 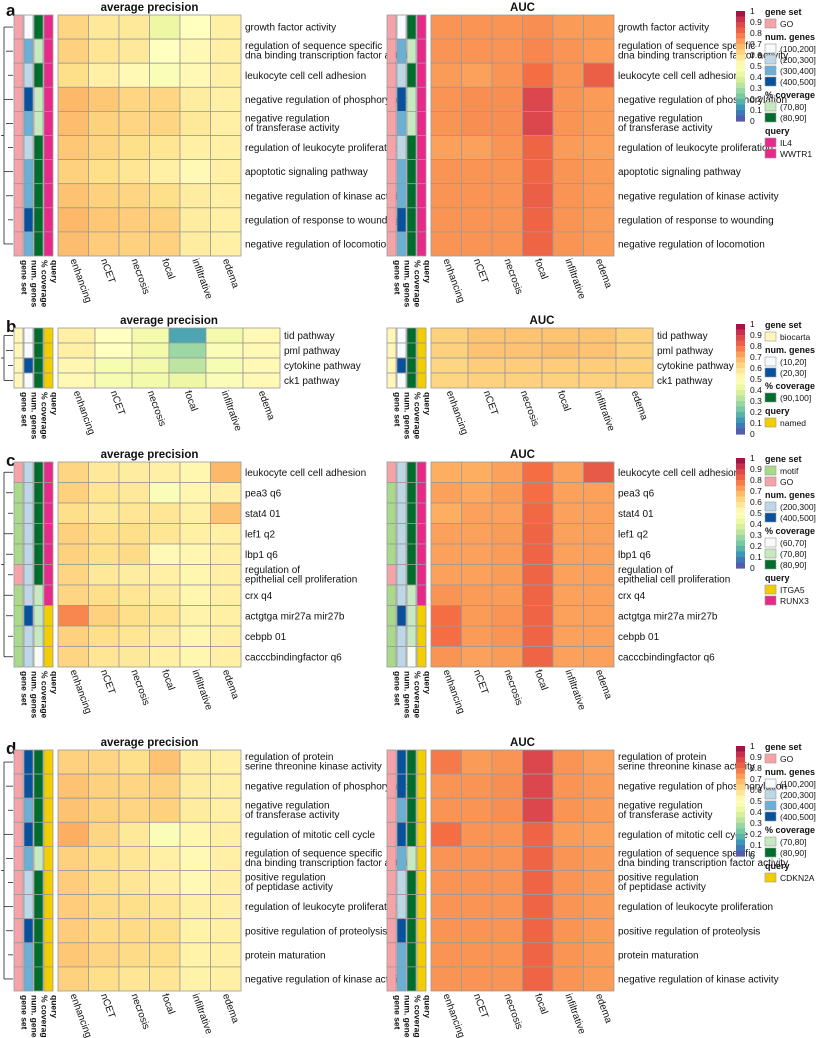 What do you see at coordinates (752, 458) in the screenshot?
I see `colorbar-tick: 1` at bounding box center [752, 458].